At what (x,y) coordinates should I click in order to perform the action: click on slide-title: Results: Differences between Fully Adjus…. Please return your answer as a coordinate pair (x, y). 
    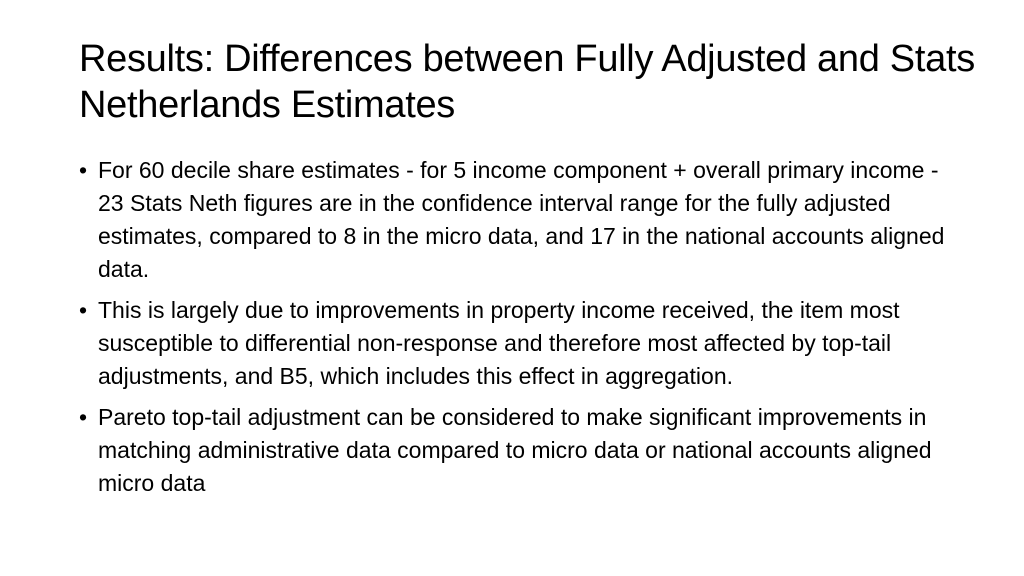
    Looking at the image, I should click on (527, 82).